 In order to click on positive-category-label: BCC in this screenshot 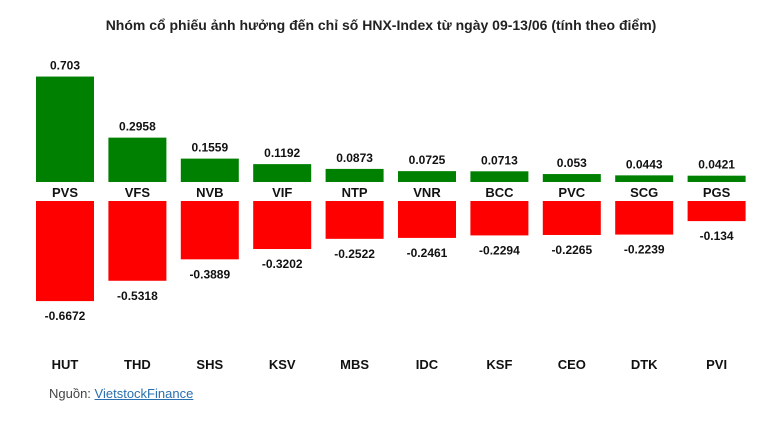, I will do `click(499, 192)`.